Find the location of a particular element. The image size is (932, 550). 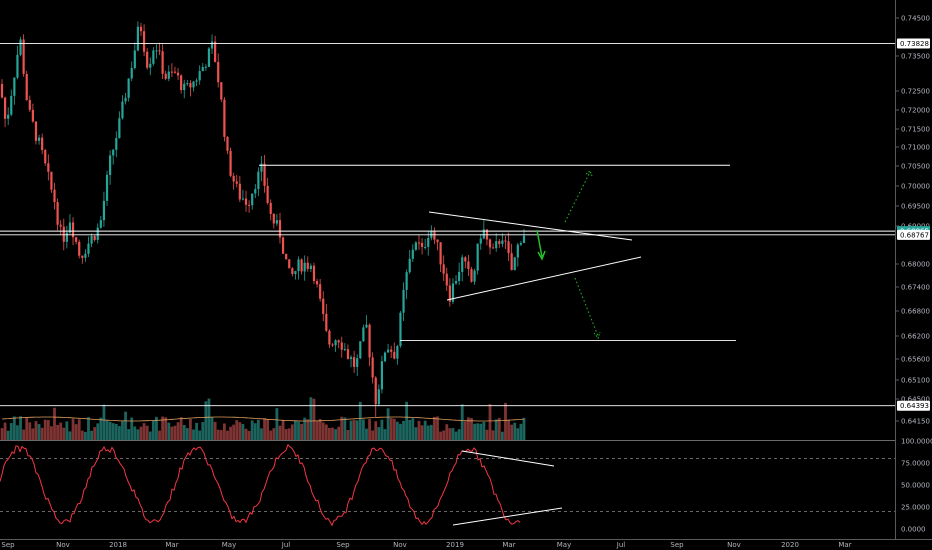

time-tick-label: Nov is located at coordinates (734, 545).